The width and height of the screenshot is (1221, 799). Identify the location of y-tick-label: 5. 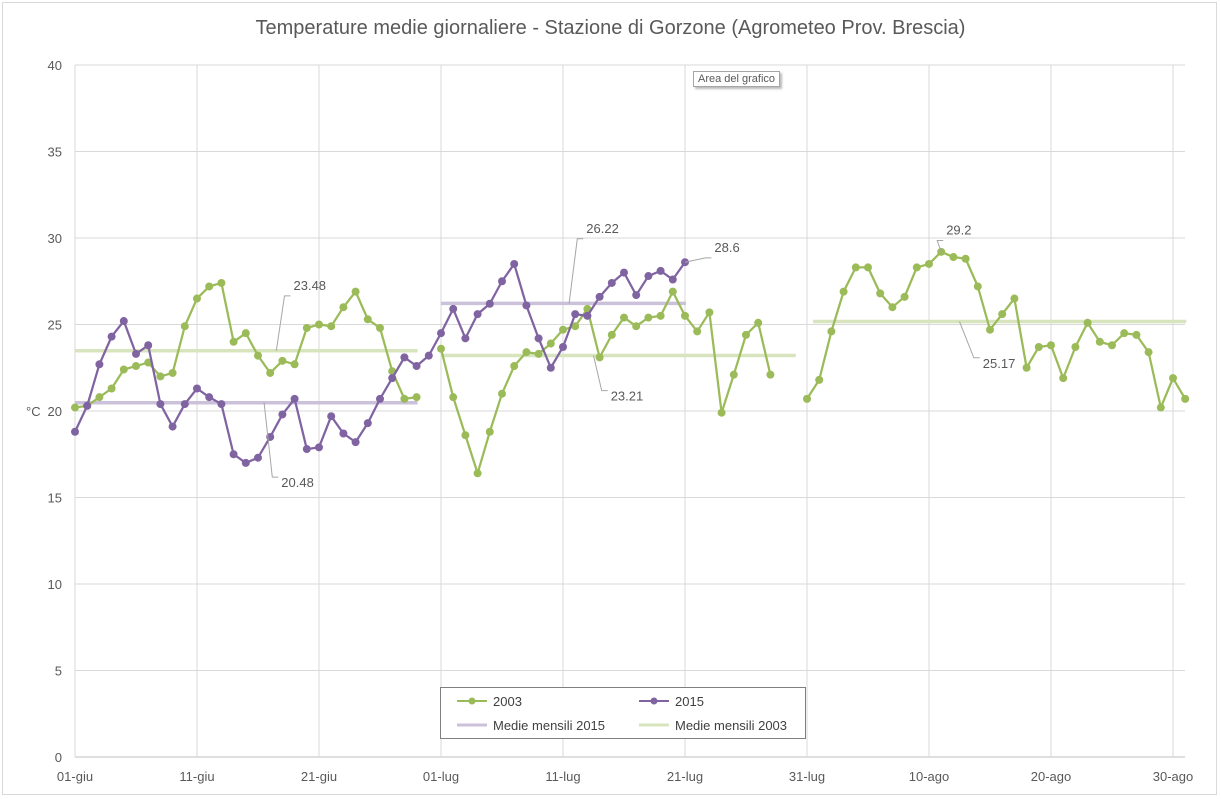
(58, 671).